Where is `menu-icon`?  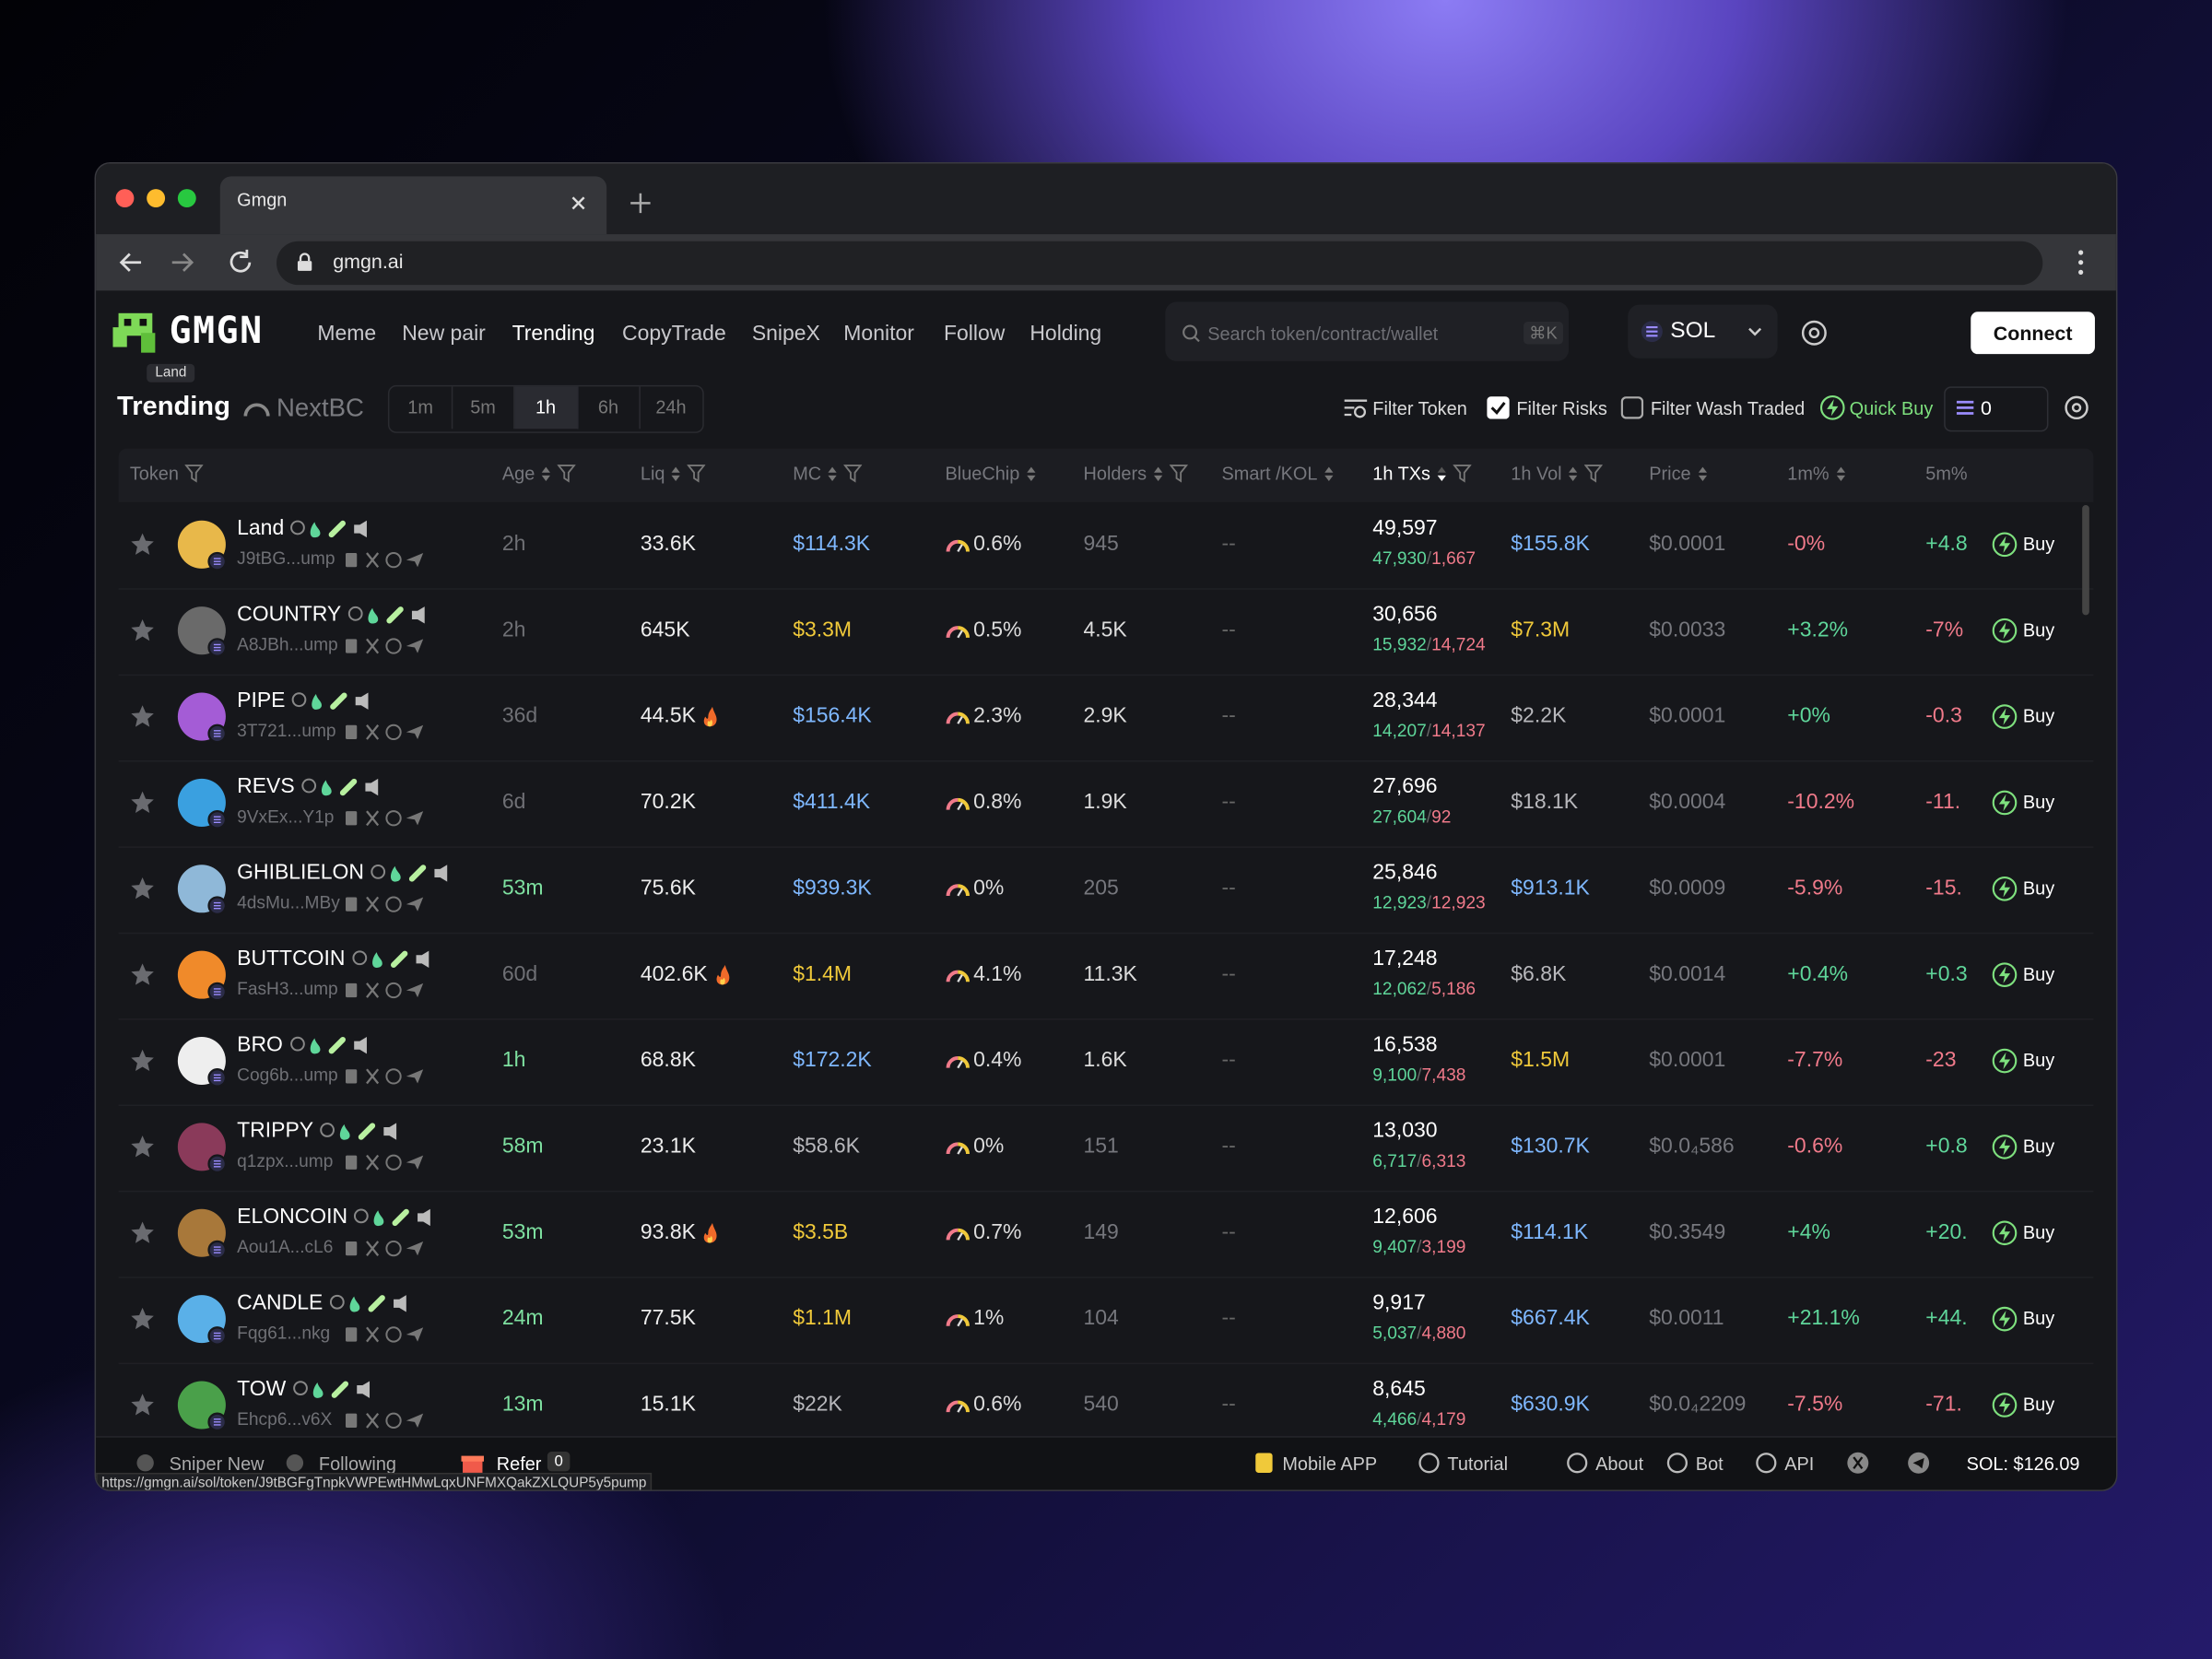 menu-icon is located at coordinates (2081, 262).